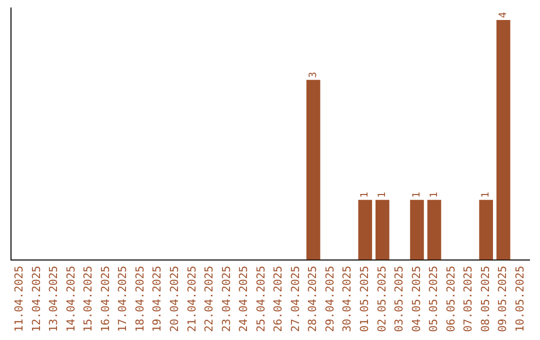  Describe the element at coordinates (36, 299) in the screenshot. I see `x-tick-label: 12.04.2025` at that location.